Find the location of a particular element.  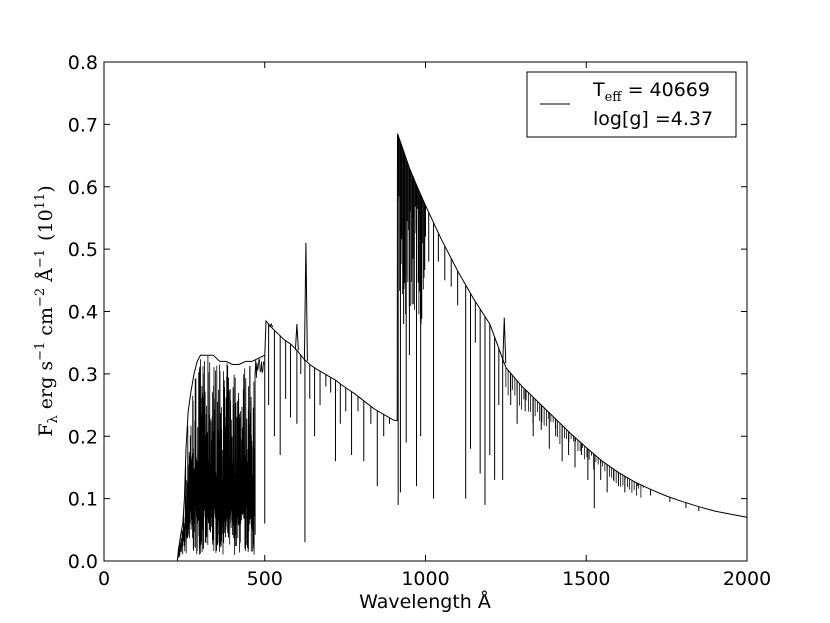

y-tick-label: 0.4 is located at coordinates (83, 313).